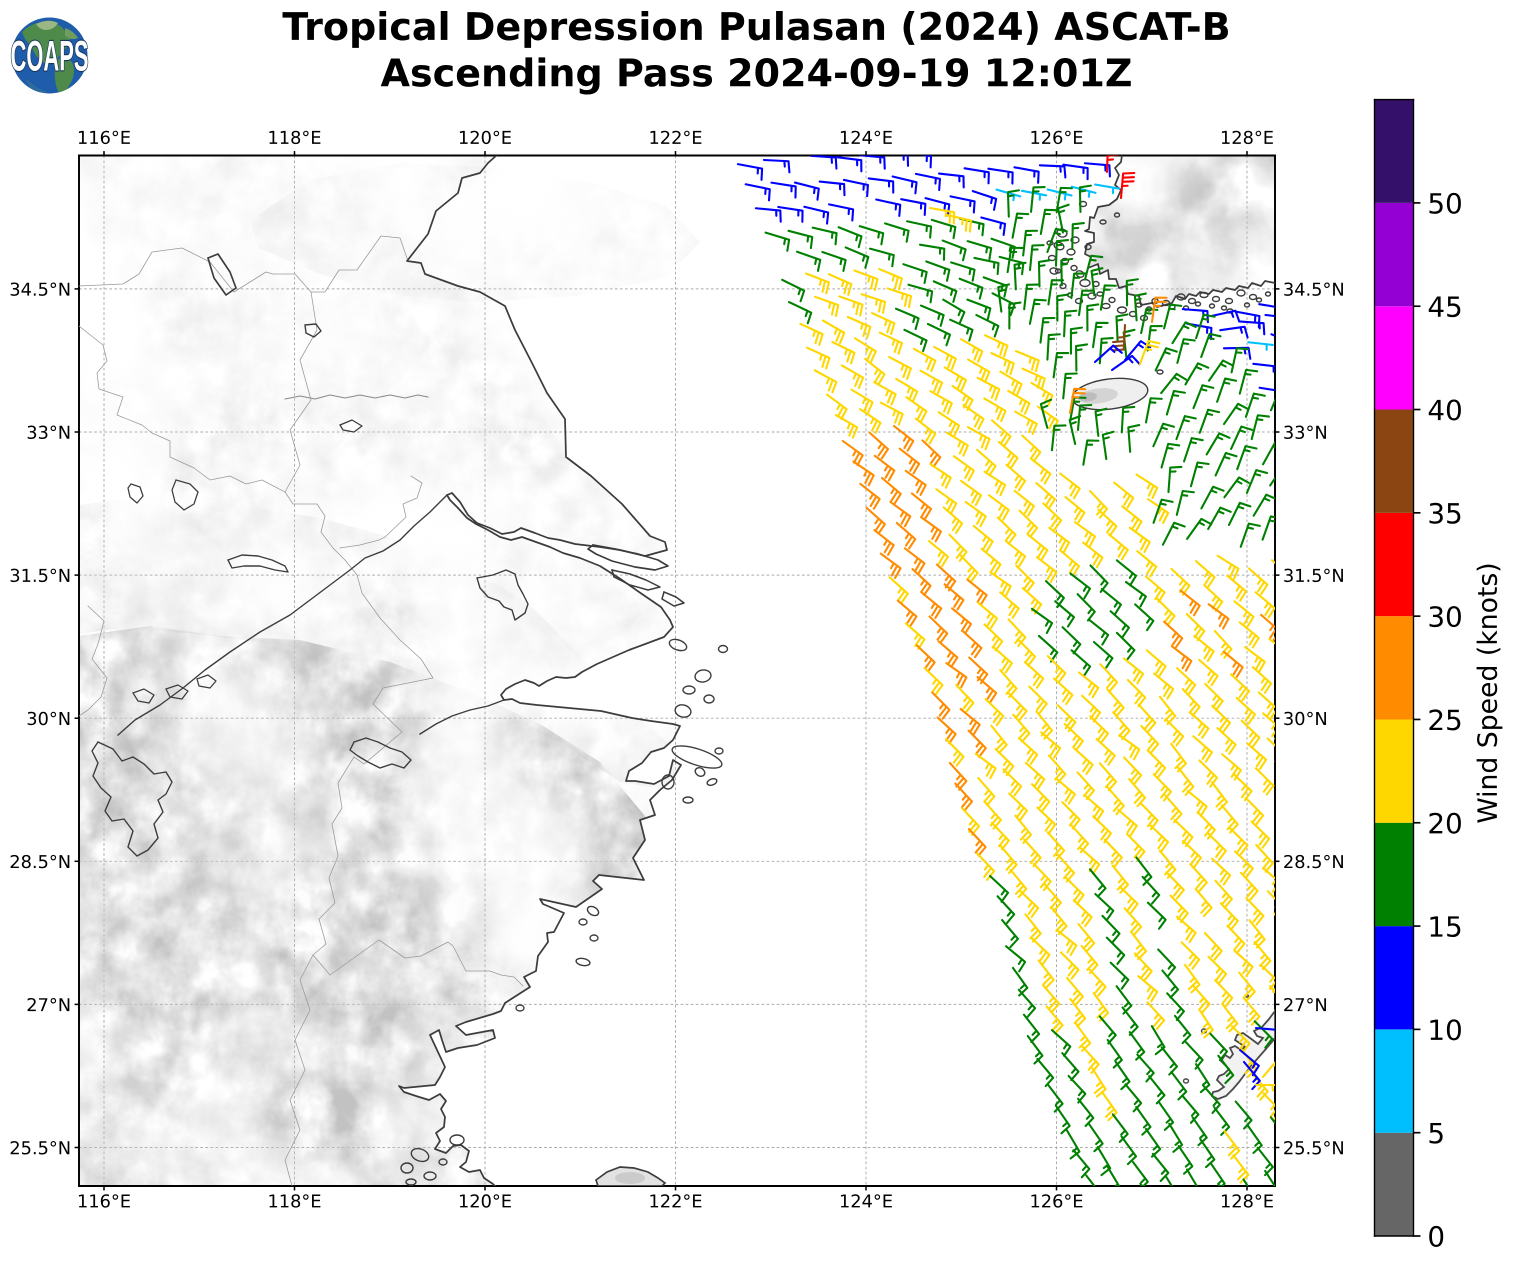 This screenshot has height=1264, width=1513. Describe the element at coordinates (50, 57) in the screenshot. I see `svg-text: COAPS` at that location.